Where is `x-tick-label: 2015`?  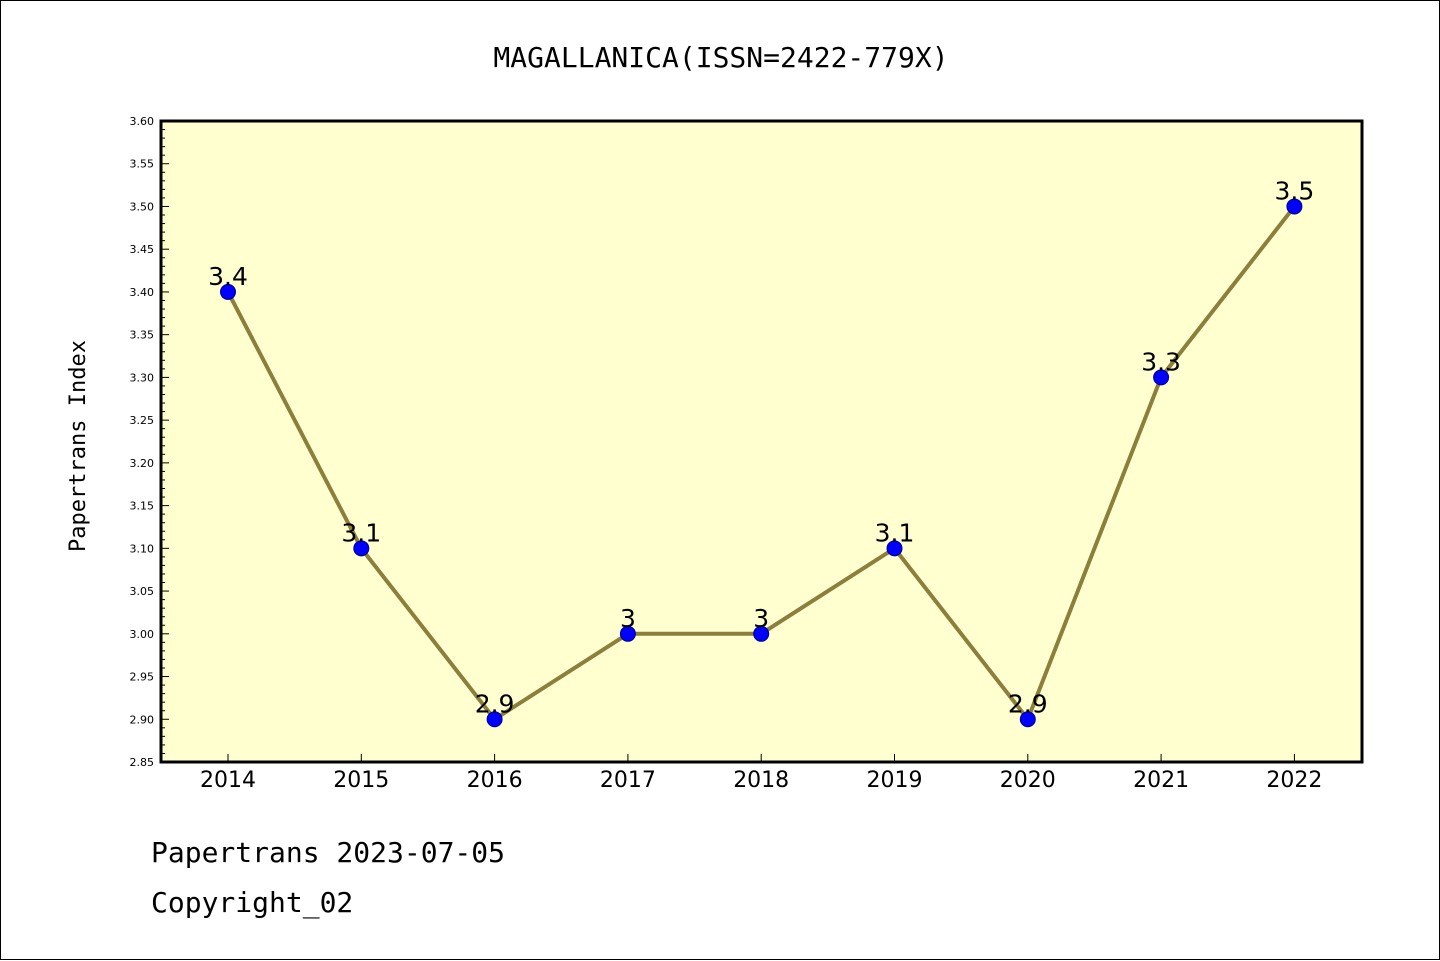
x-tick-label: 2015 is located at coordinates (361, 780).